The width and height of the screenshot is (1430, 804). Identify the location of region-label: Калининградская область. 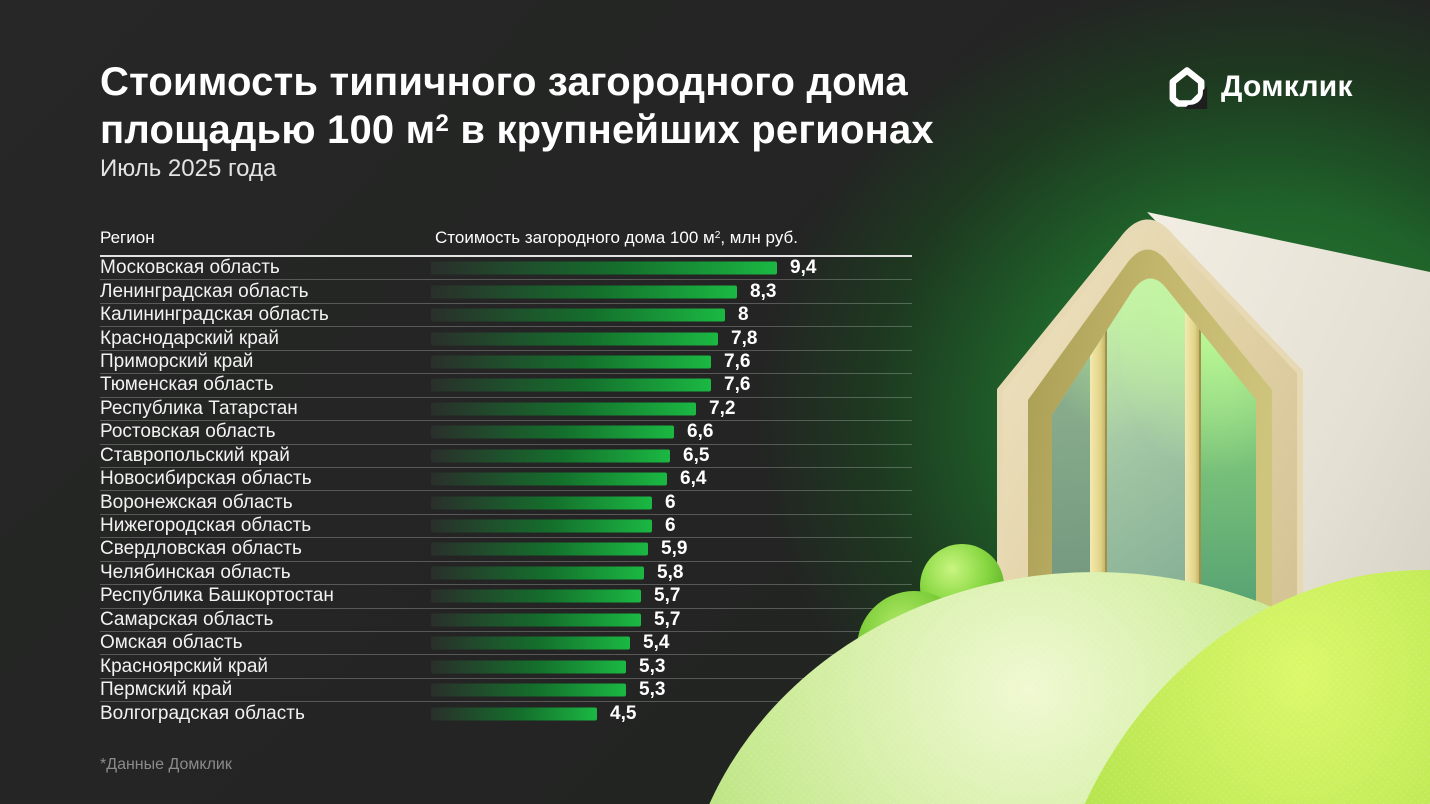
(214, 315).